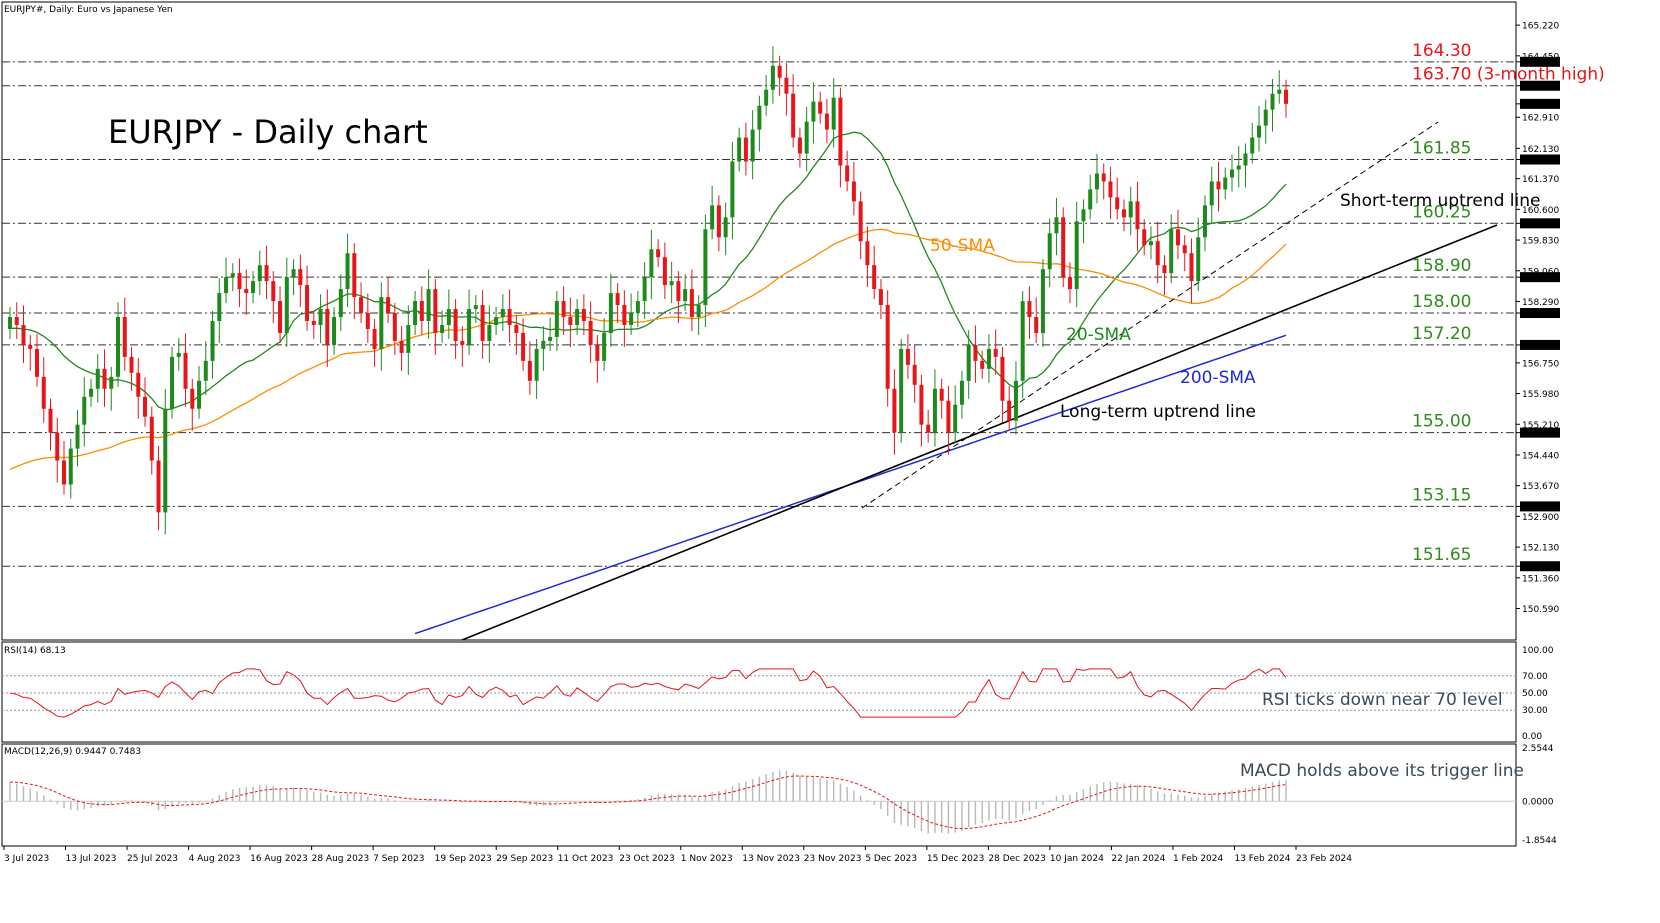 This screenshot has width=1660, height=923. I want to click on price-tick-label: 156.750, so click(1540, 364).